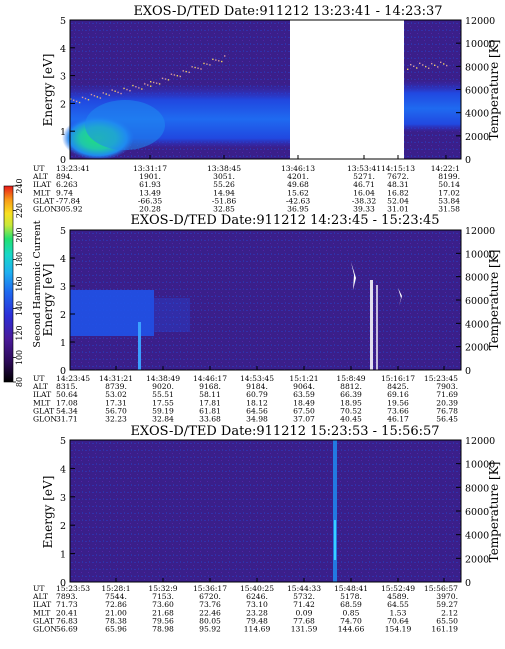  Describe the element at coordinates (447, 596) in the screenshot. I see `table-cell: 3970.` at that location.